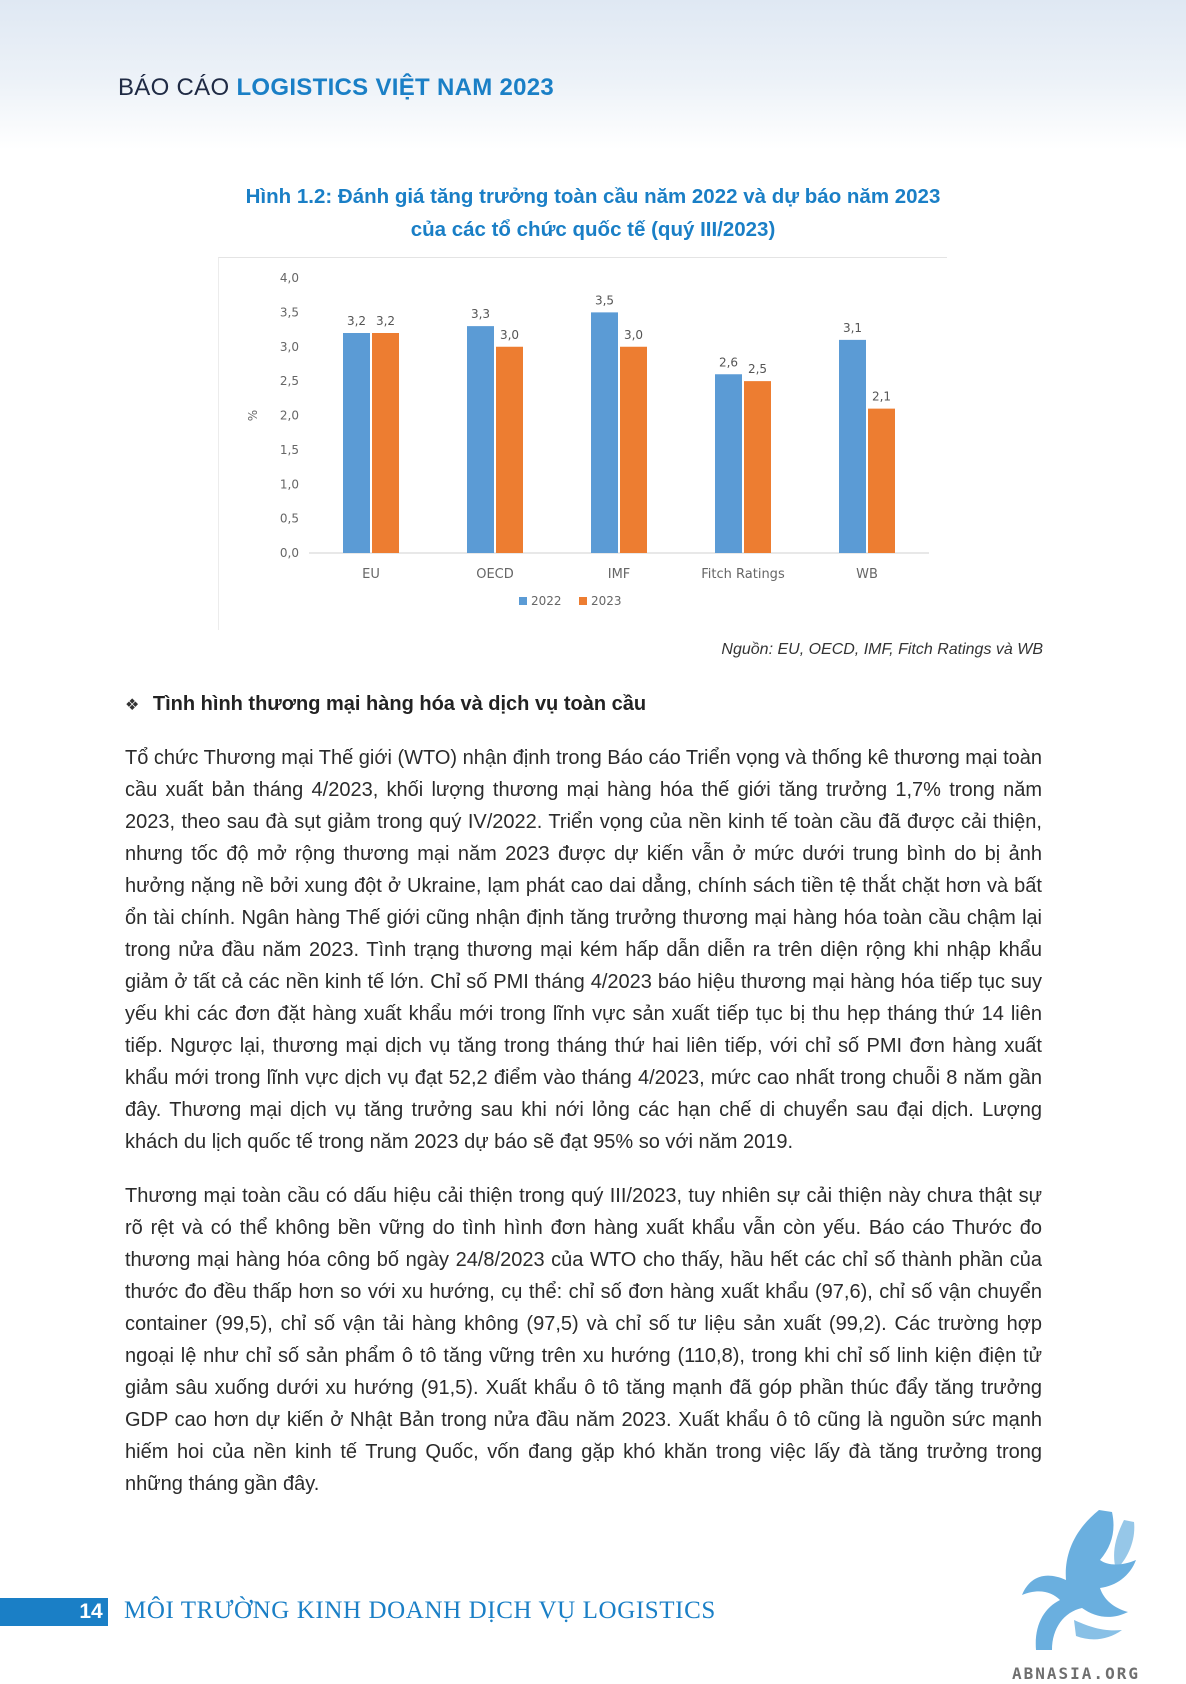  Describe the element at coordinates (91, 1611) in the screenshot. I see `page-number: 14` at that location.